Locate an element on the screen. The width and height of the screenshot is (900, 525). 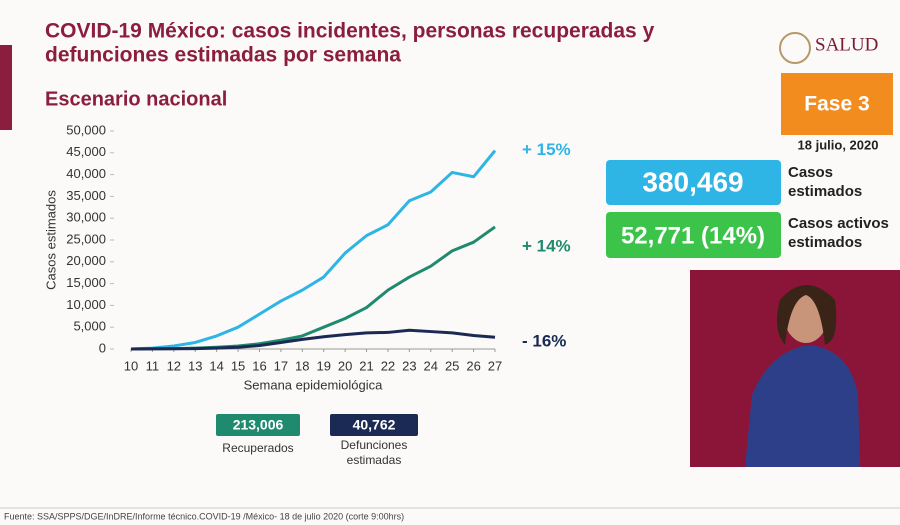
deaths-value: 40,762 is located at coordinates (374, 425).